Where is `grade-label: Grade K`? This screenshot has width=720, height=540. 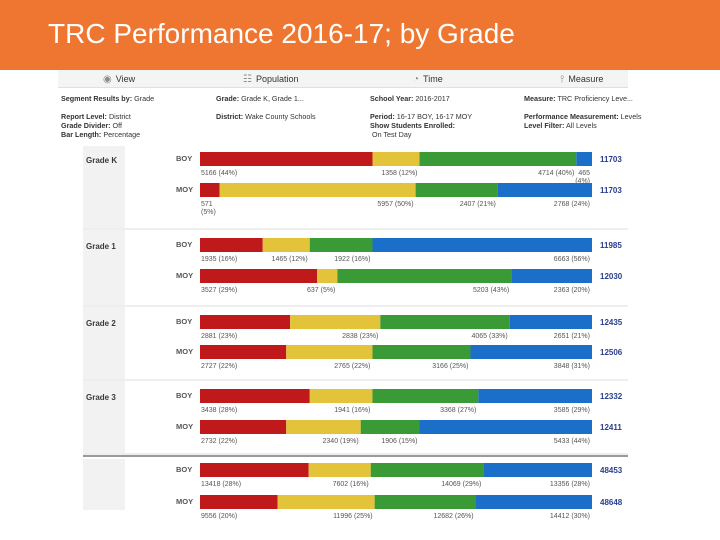
grade-label: Grade K is located at coordinates (101, 160).